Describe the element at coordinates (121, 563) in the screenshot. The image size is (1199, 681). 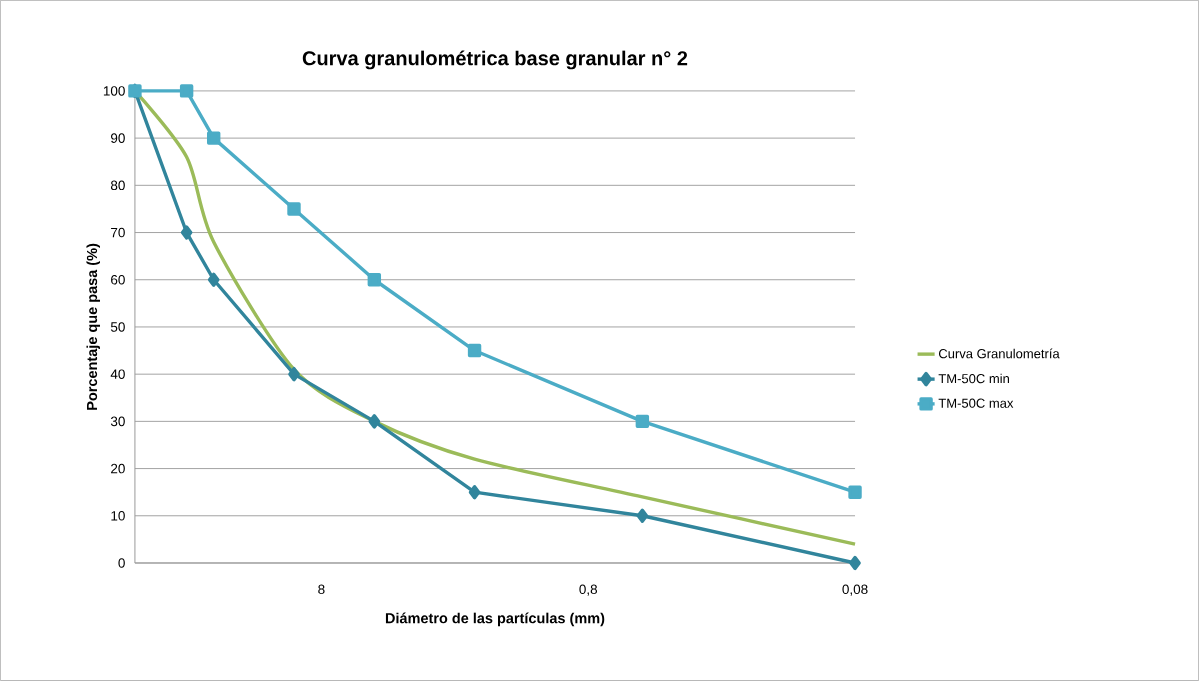
I see `y-tick-label: 0` at that location.